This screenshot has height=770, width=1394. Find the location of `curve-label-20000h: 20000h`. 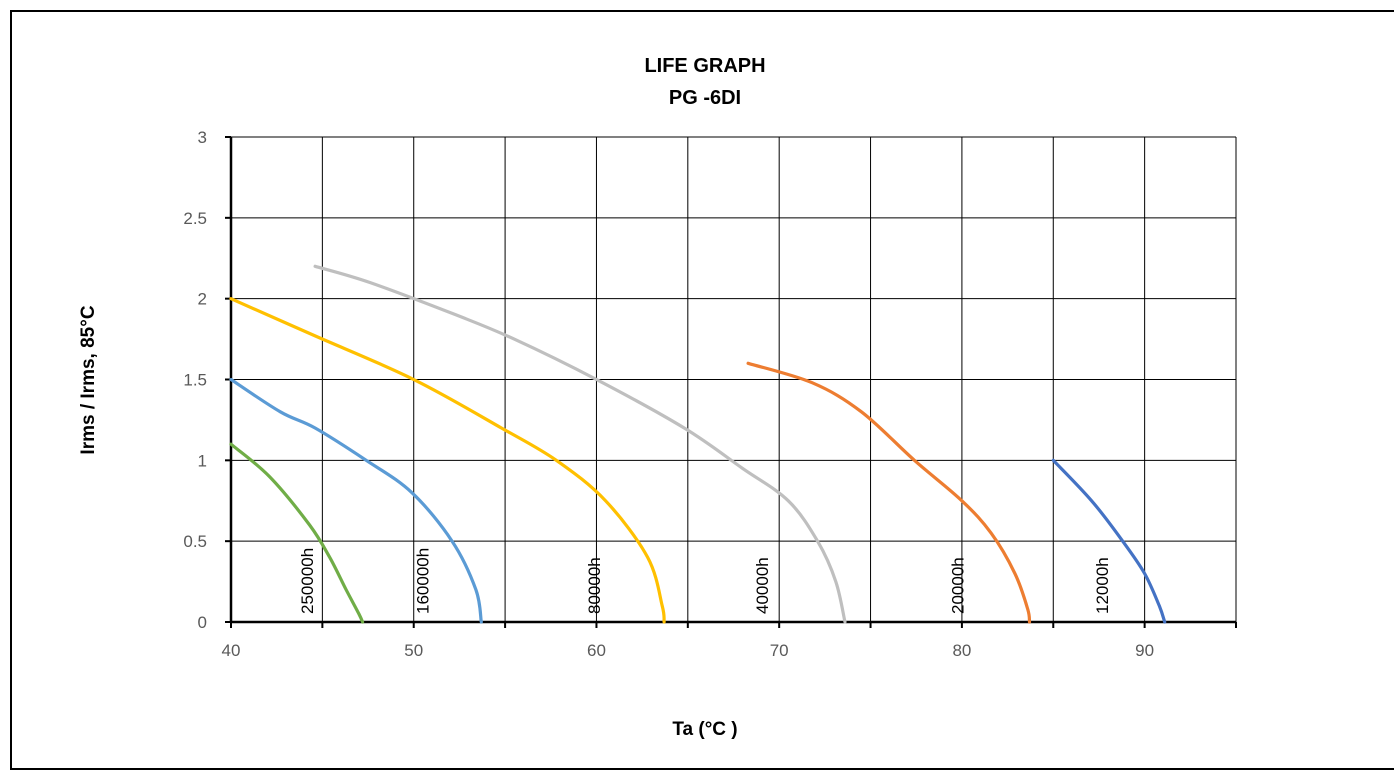

curve-label-20000h: 20000h is located at coordinates (958, 585).